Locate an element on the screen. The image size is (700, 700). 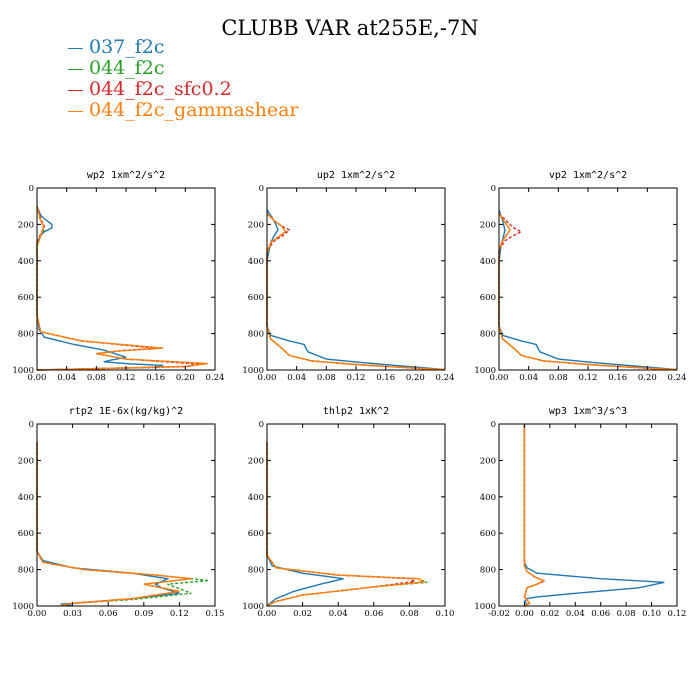
x-tick-label: 0.02 is located at coordinates (549, 614).